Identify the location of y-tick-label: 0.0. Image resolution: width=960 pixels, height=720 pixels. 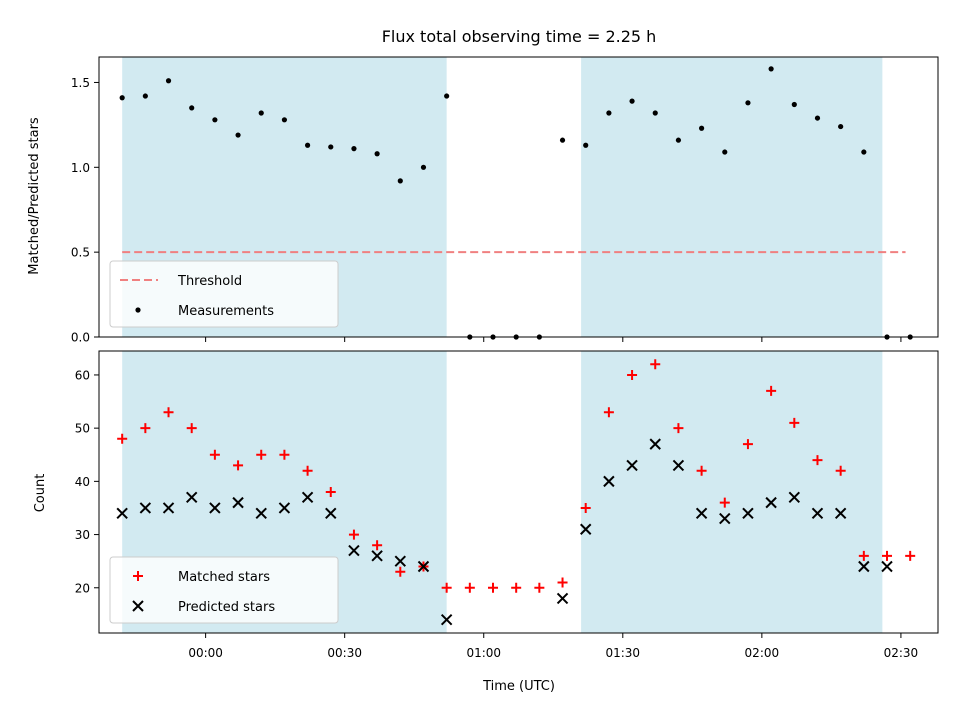
(80, 338).